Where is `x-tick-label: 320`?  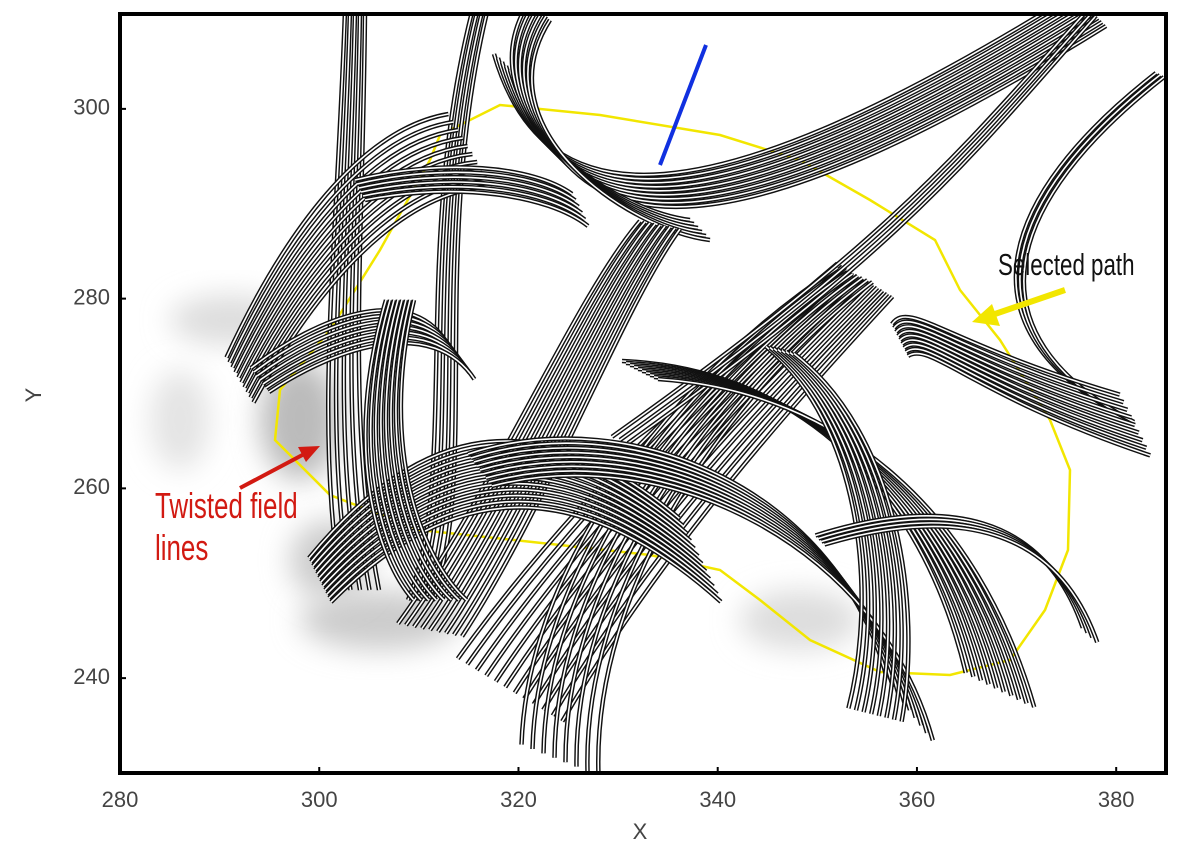 x-tick-label: 320 is located at coordinates (518, 799).